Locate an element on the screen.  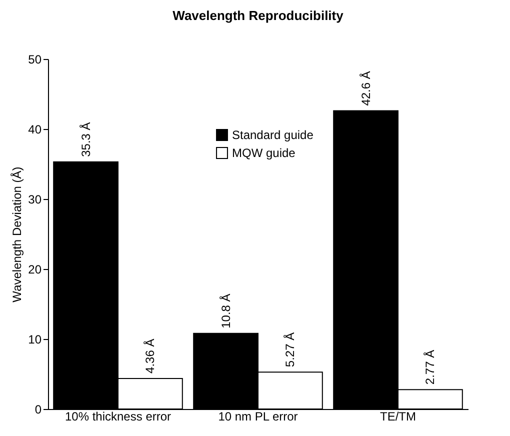
y-tick-label: 20 is located at coordinates (35, 269).